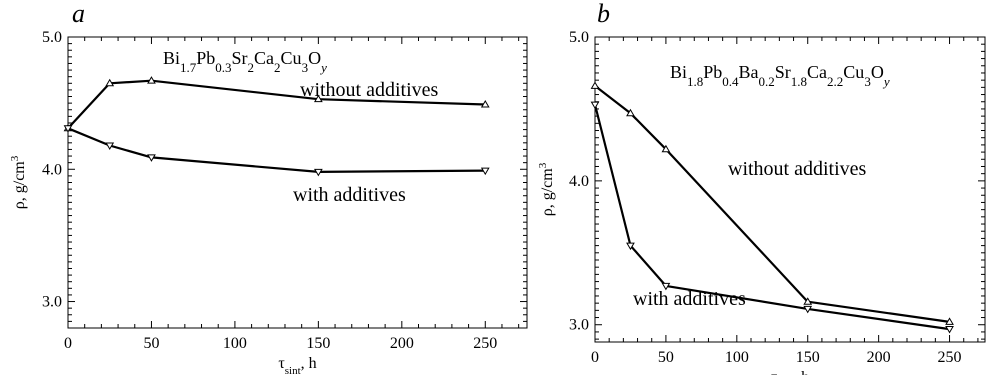 This screenshot has height=375, width=1004. What do you see at coordinates (245, 61) in the screenshot?
I see `compound-formula: Bi1.7Pb0.3Sr2Ca2Cu3Oy` at bounding box center [245, 61].